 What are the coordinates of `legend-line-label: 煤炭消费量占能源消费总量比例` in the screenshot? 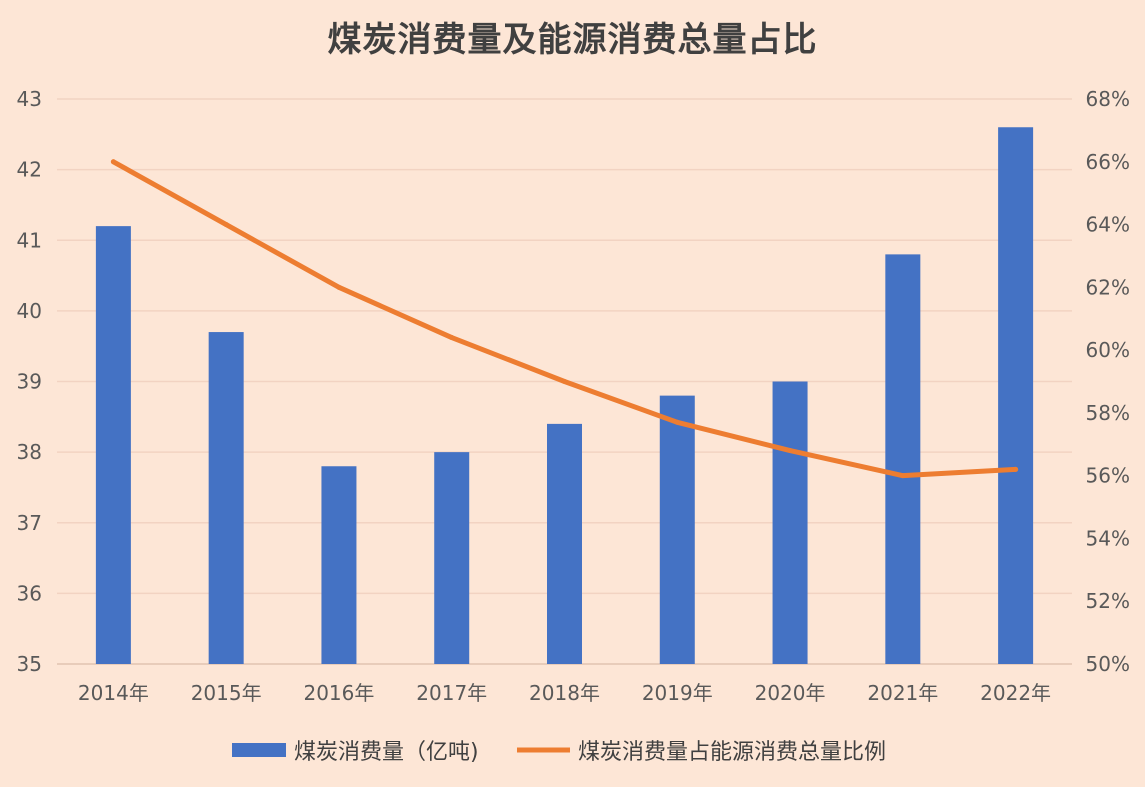 It's located at (732, 752).